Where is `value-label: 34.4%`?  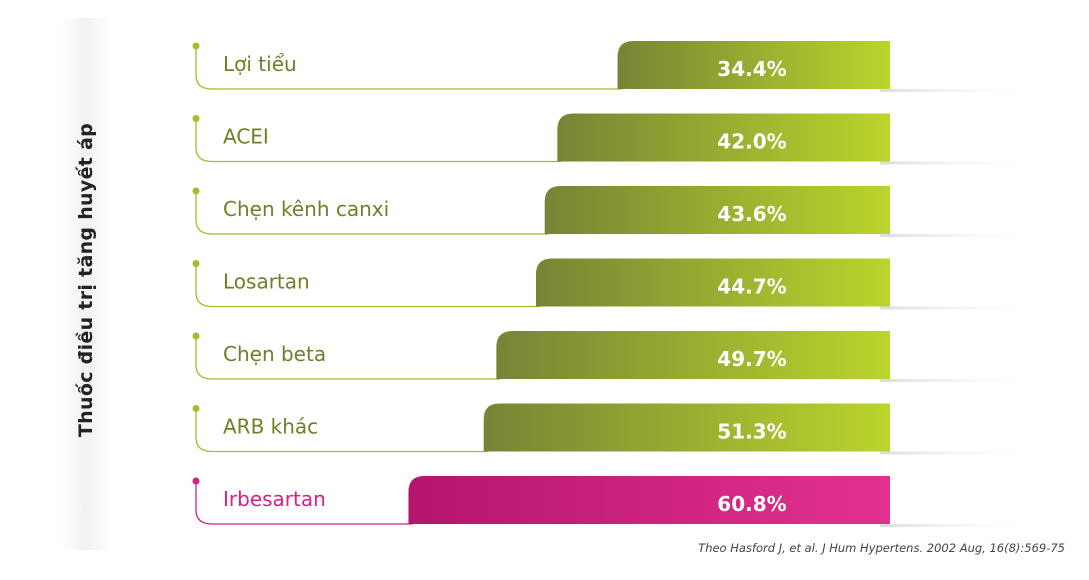 value-label: 34.4% is located at coordinates (751, 69).